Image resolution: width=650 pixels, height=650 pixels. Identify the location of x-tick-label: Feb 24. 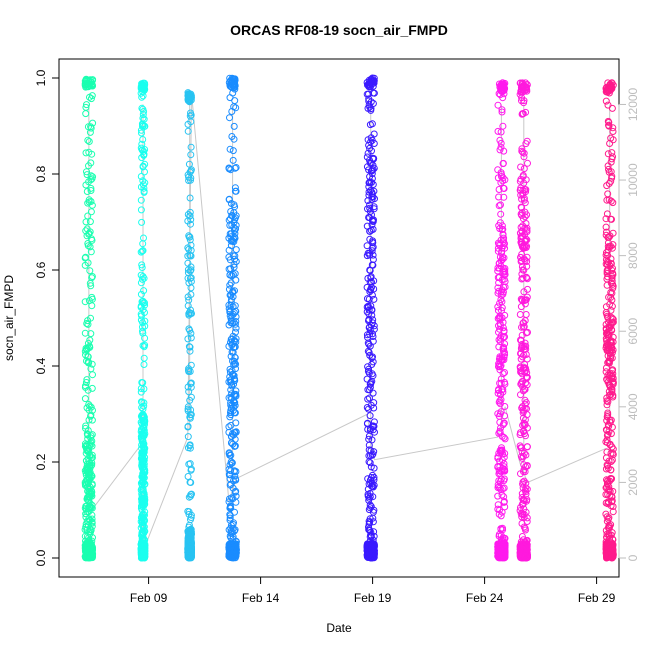
(485, 598).